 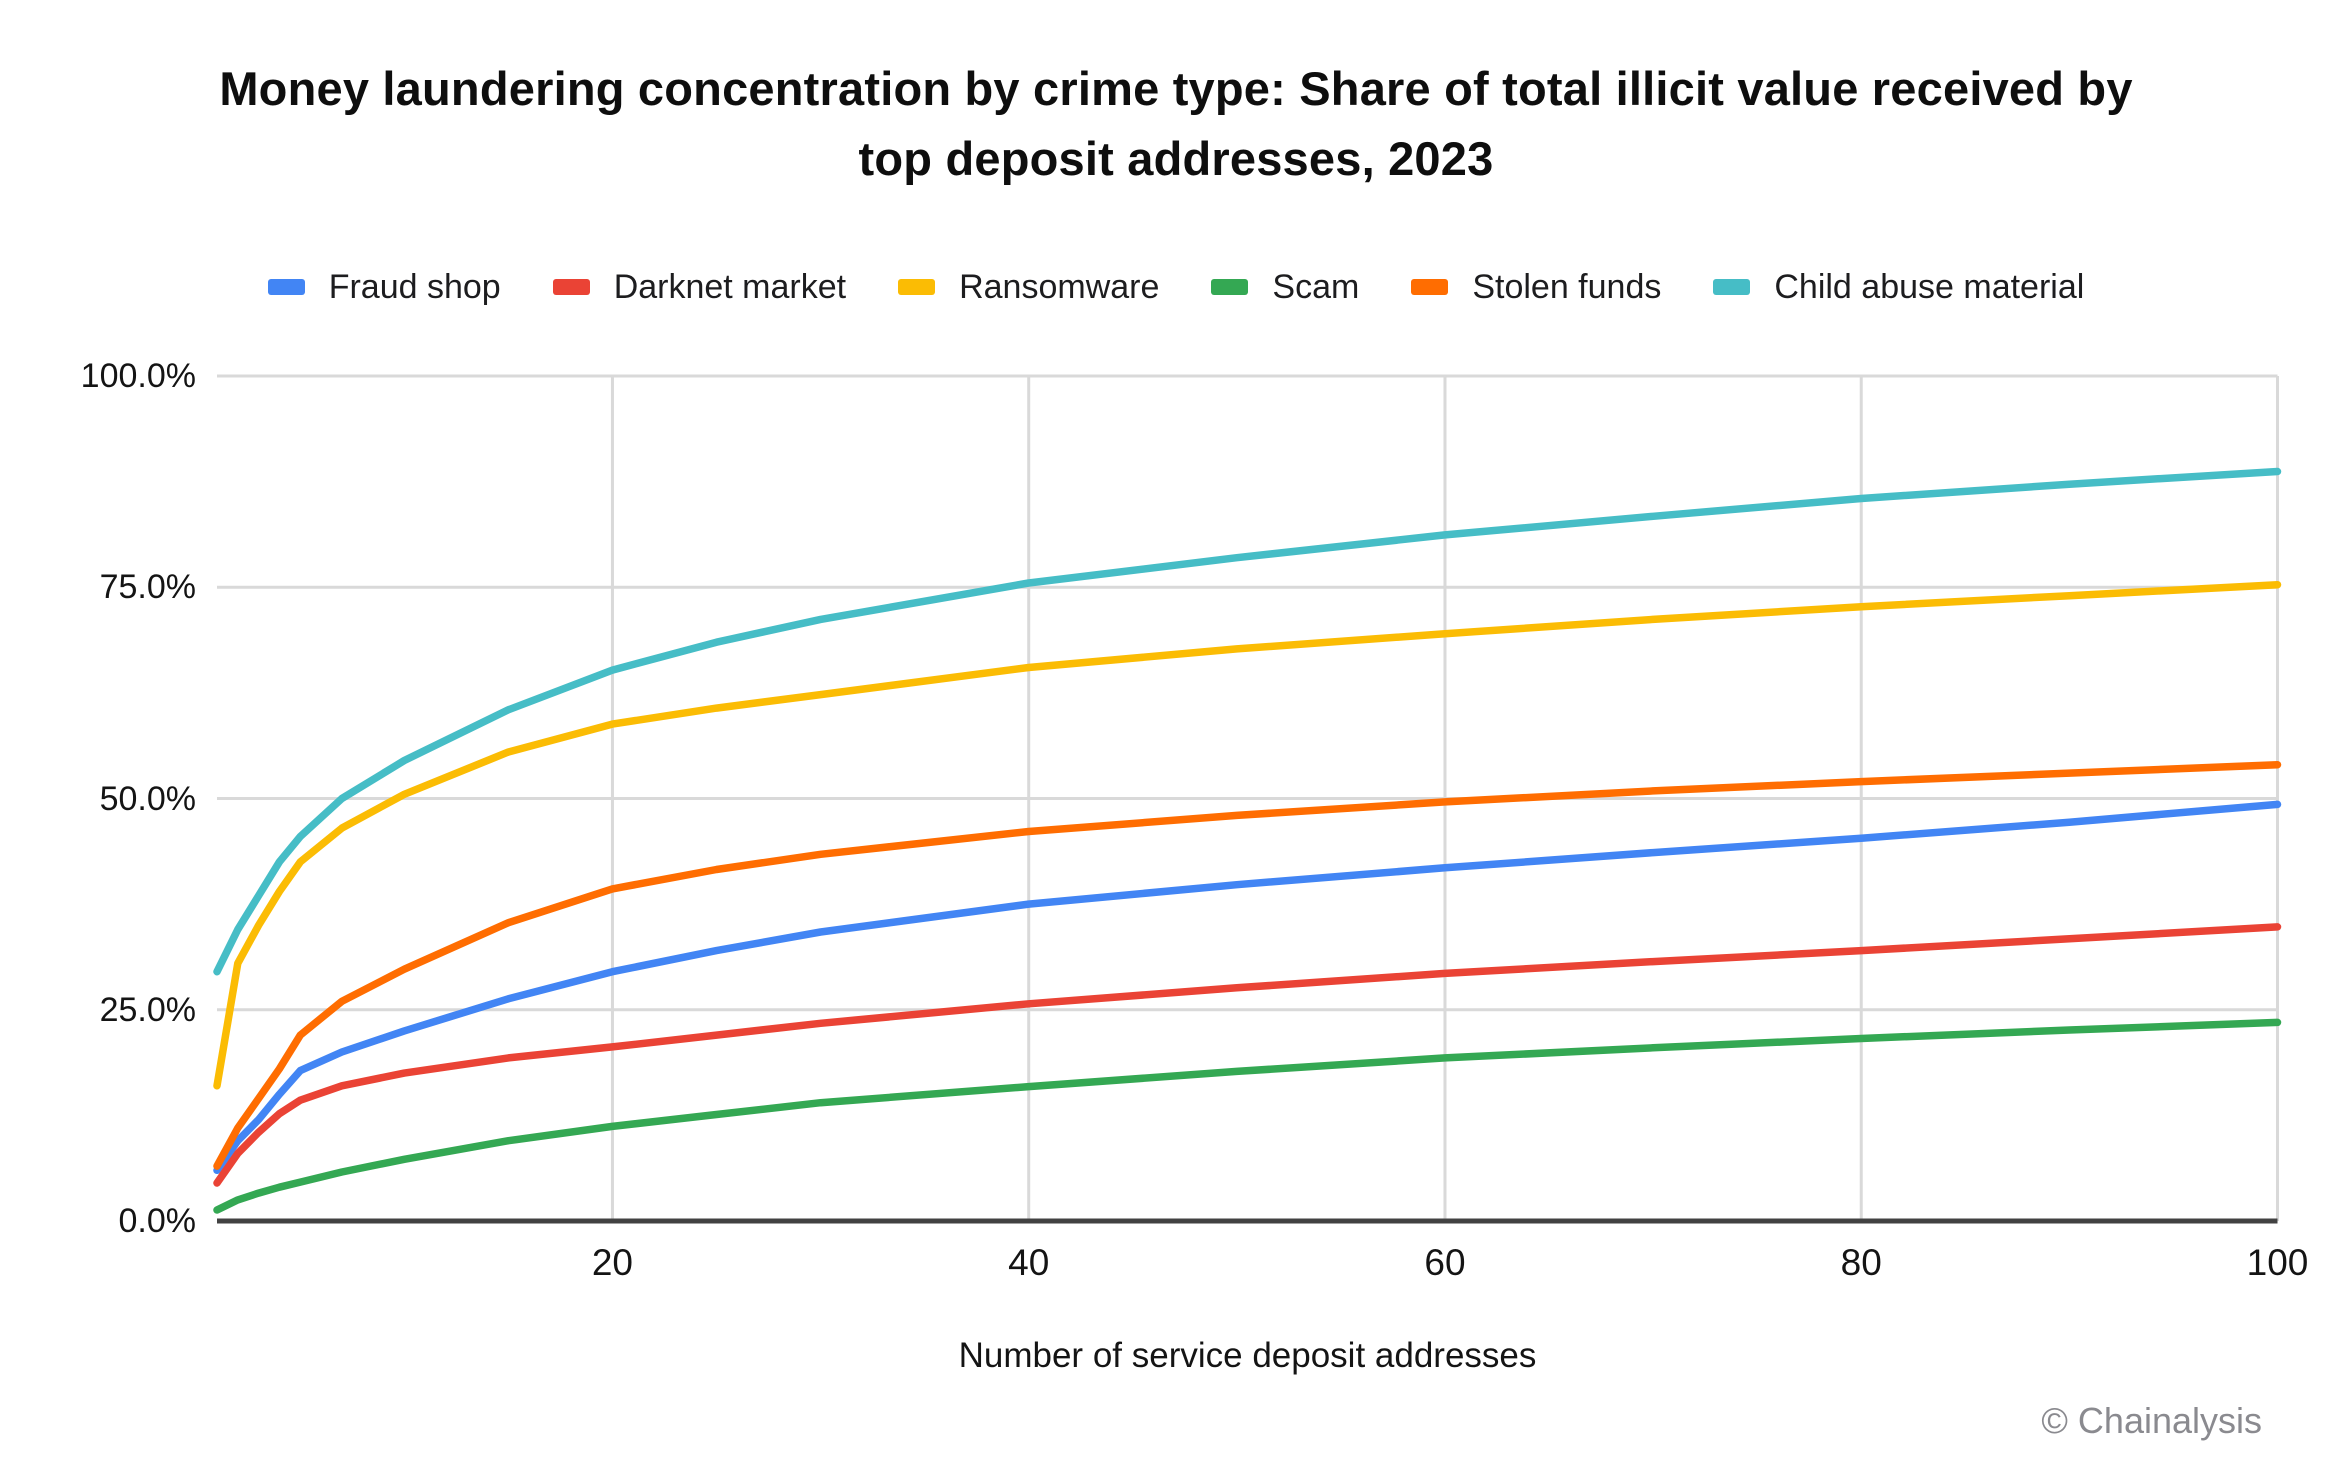 What do you see at coordinates (157, 1221) in the screenshot?
I see `y-tick-label-0: 0.0%` at bounding box center [157, 1221].